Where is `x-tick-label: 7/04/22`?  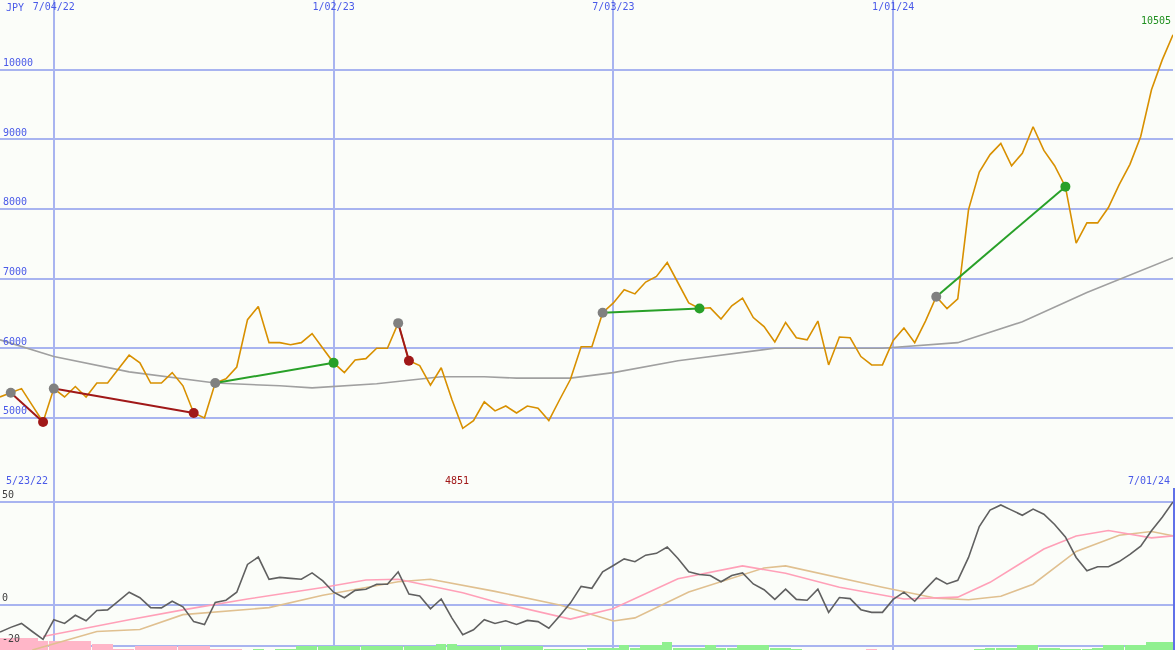 x-tick-label: 7/04/22 is located at coordinates (53, 6).